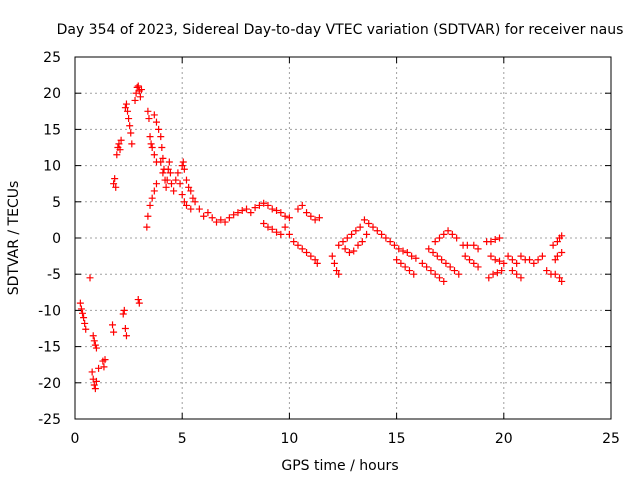 The width and height of the screenshot is (640, 480). What do you see at coordinates (52, 130) in the screenshot?
I see `y-tick-label: 15` at bounding box center [52, 130].